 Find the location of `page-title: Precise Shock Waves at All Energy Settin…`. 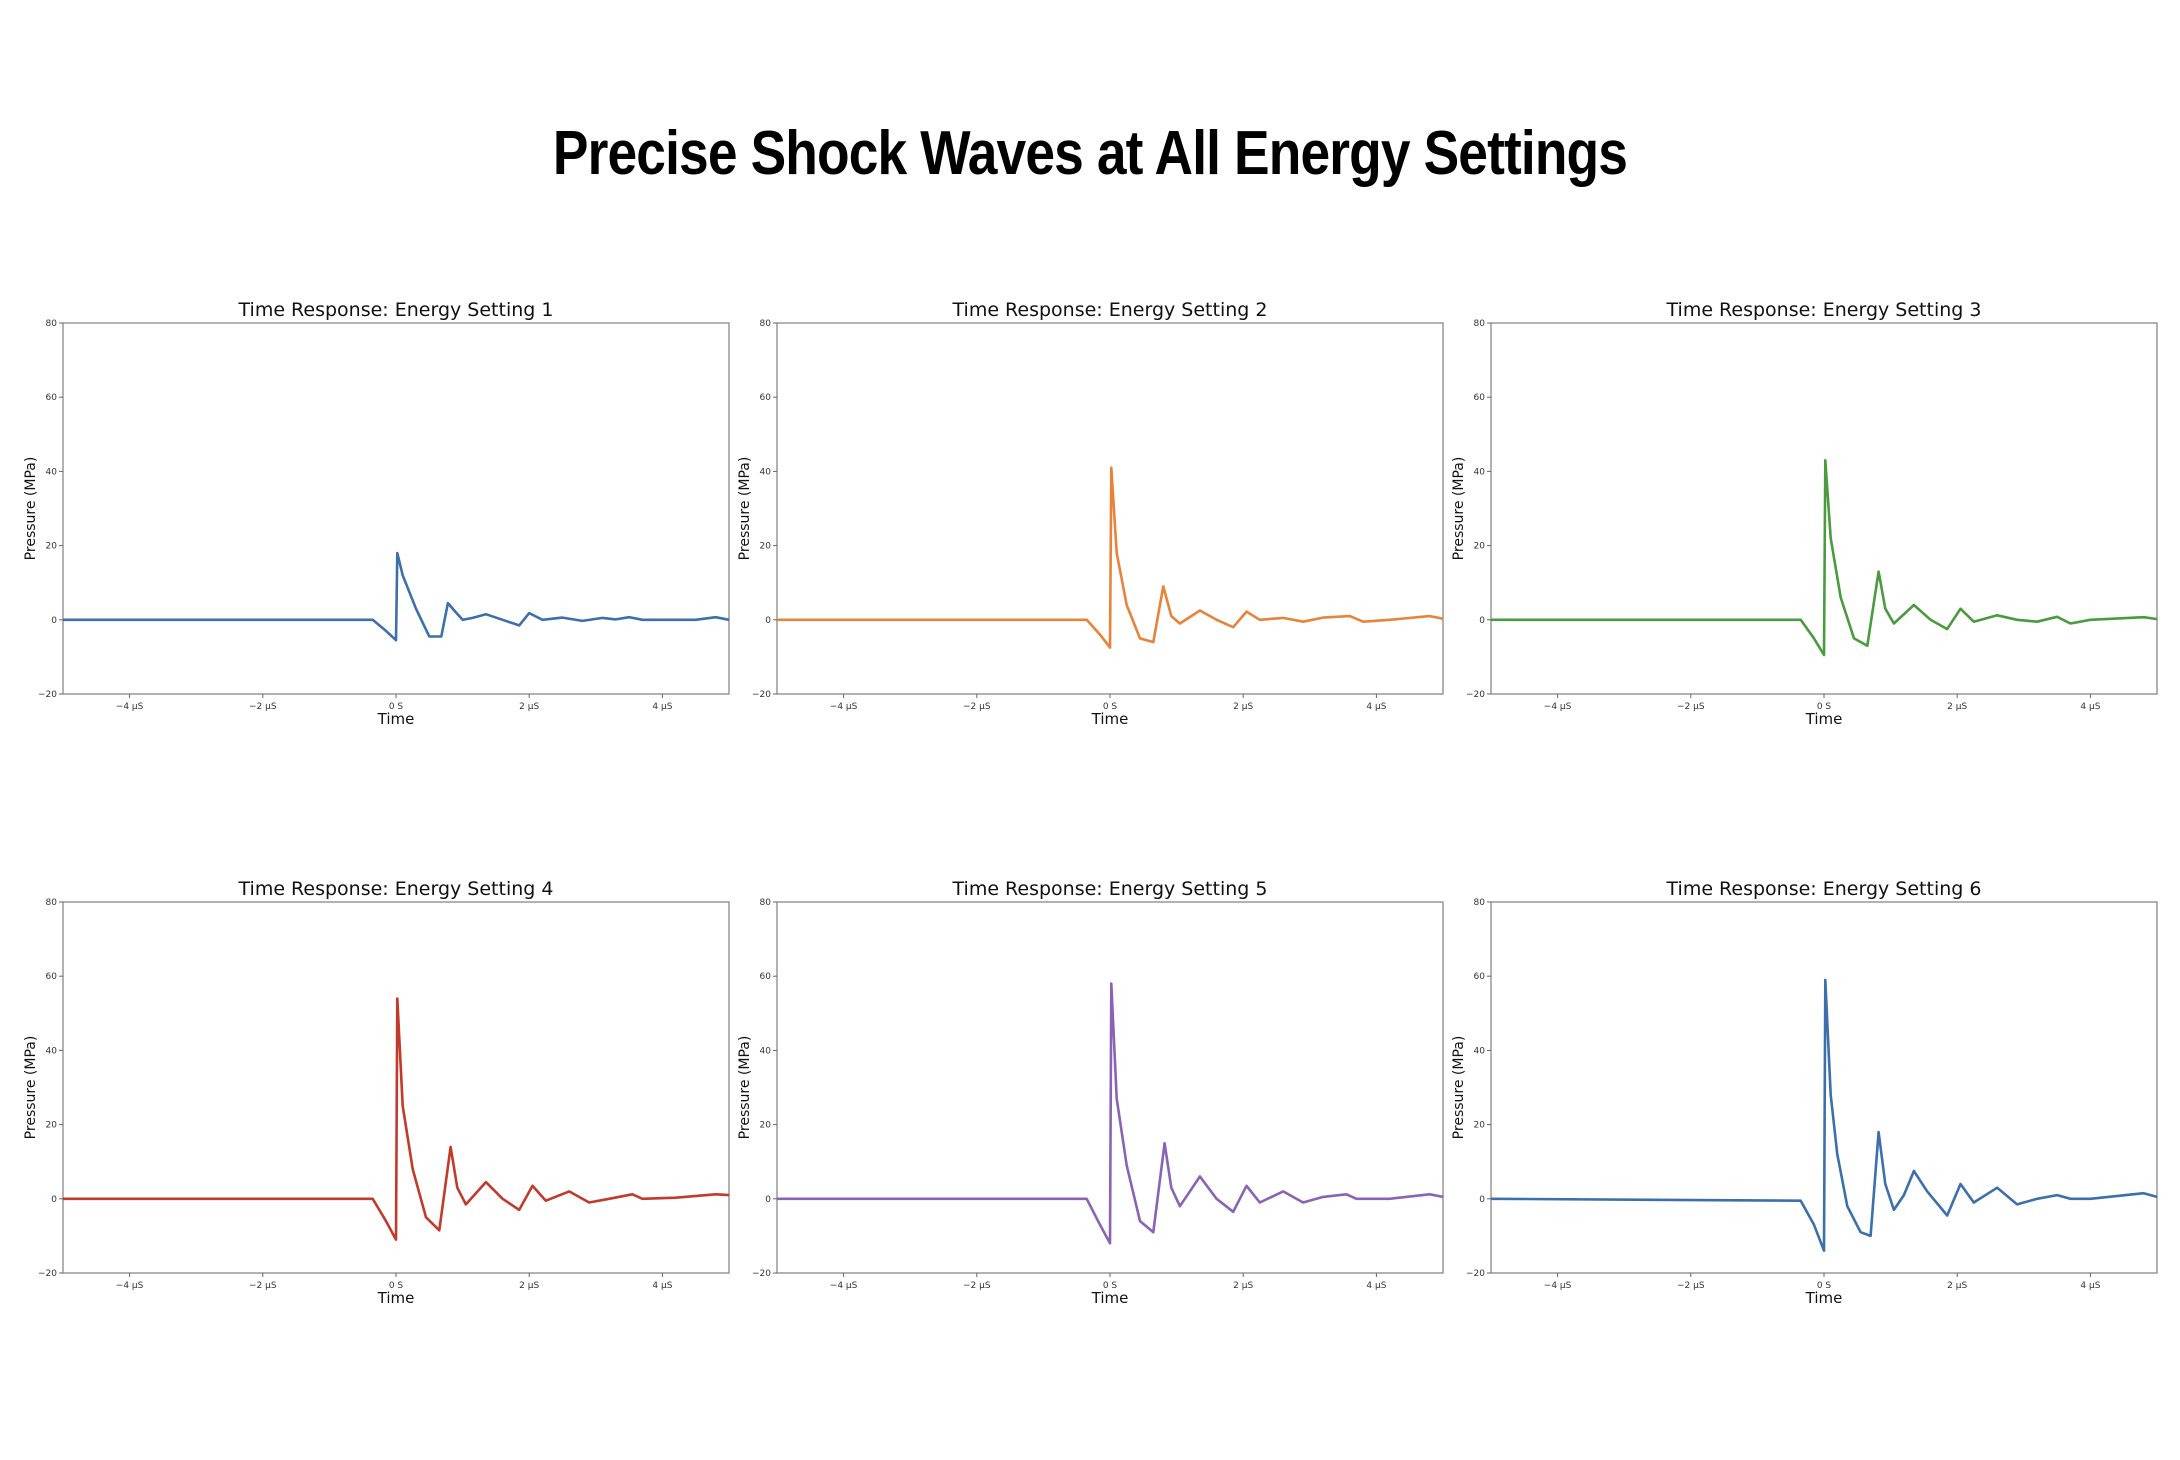

page-title: Precise Shock Waves at All Energy Settin… is located at coordinates (1090, 153).